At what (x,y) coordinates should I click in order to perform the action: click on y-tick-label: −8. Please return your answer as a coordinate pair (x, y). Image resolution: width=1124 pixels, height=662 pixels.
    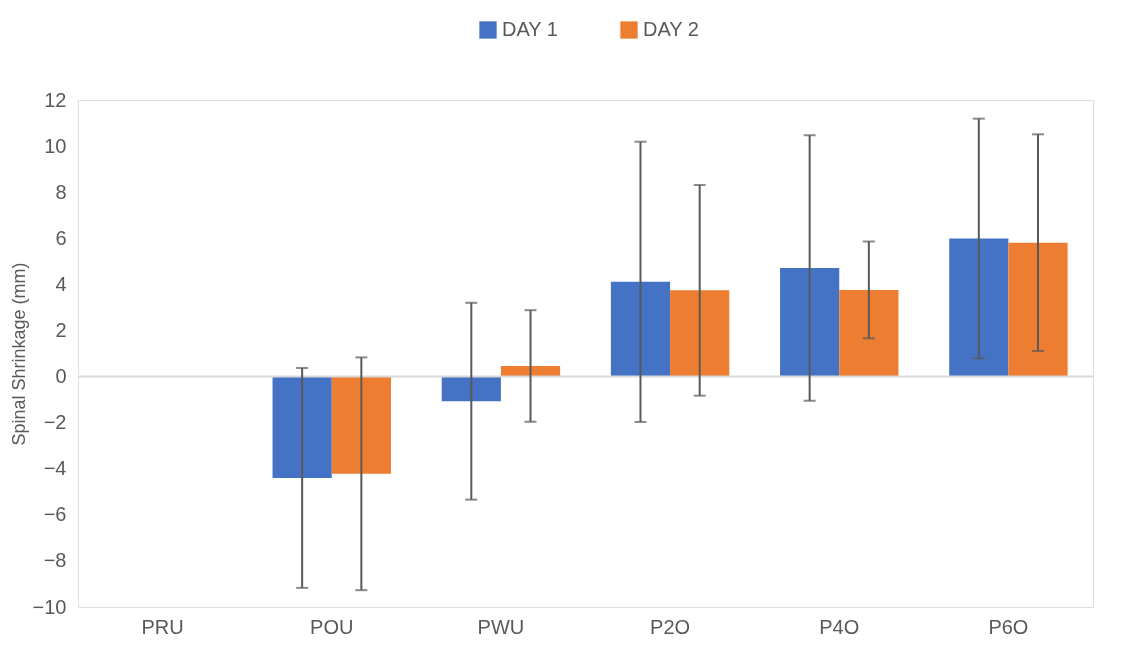
    Looking at the image, I should click on (55, 560).